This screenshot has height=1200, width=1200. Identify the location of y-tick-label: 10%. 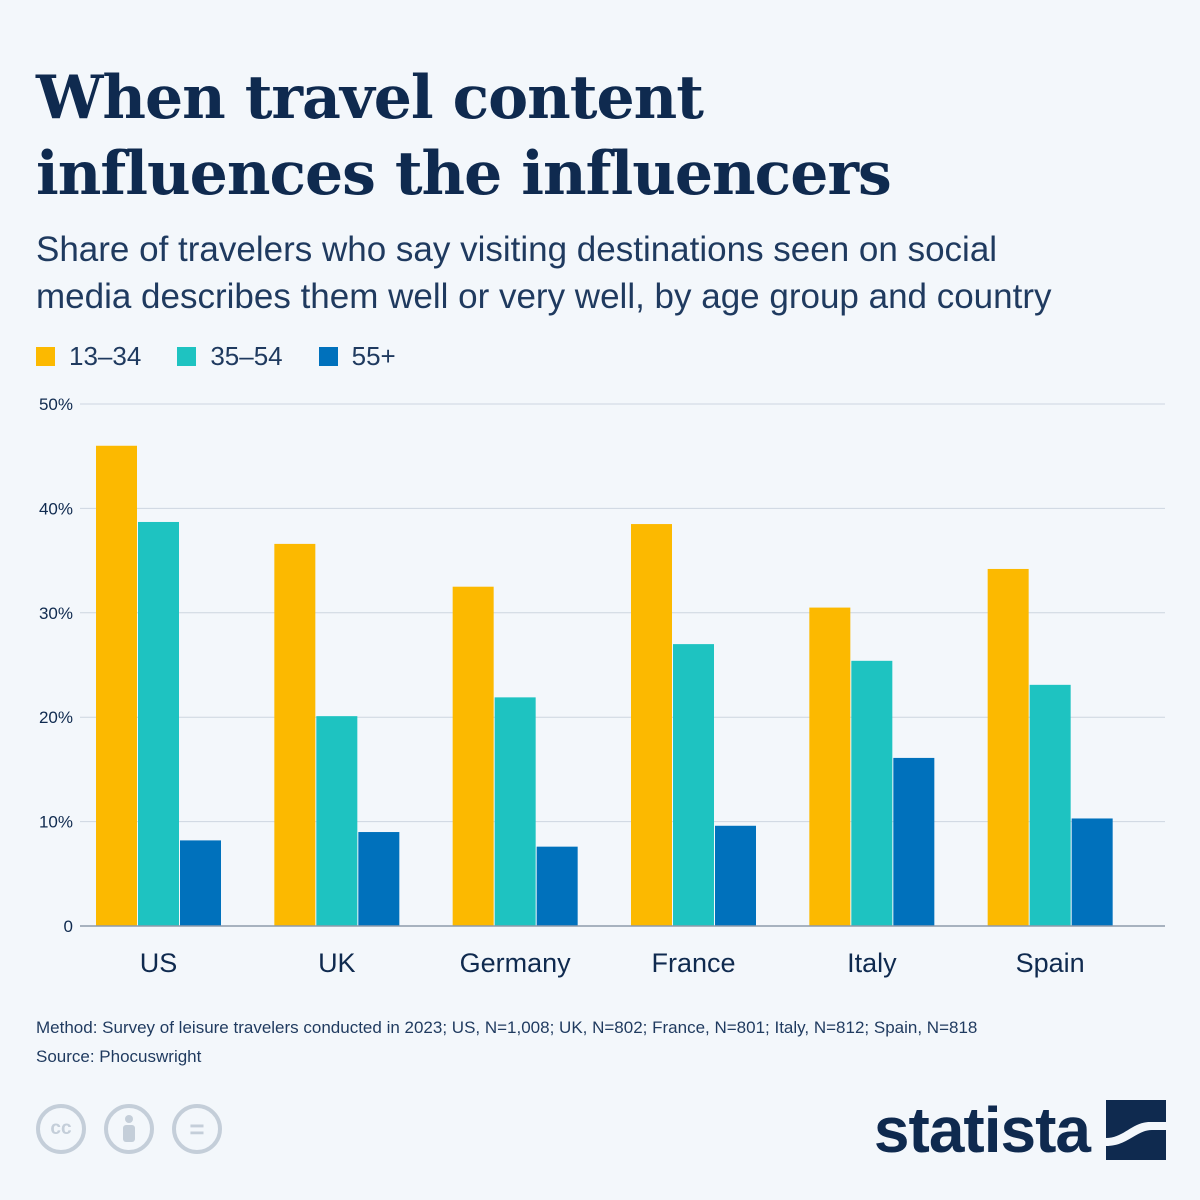
(56, 822).